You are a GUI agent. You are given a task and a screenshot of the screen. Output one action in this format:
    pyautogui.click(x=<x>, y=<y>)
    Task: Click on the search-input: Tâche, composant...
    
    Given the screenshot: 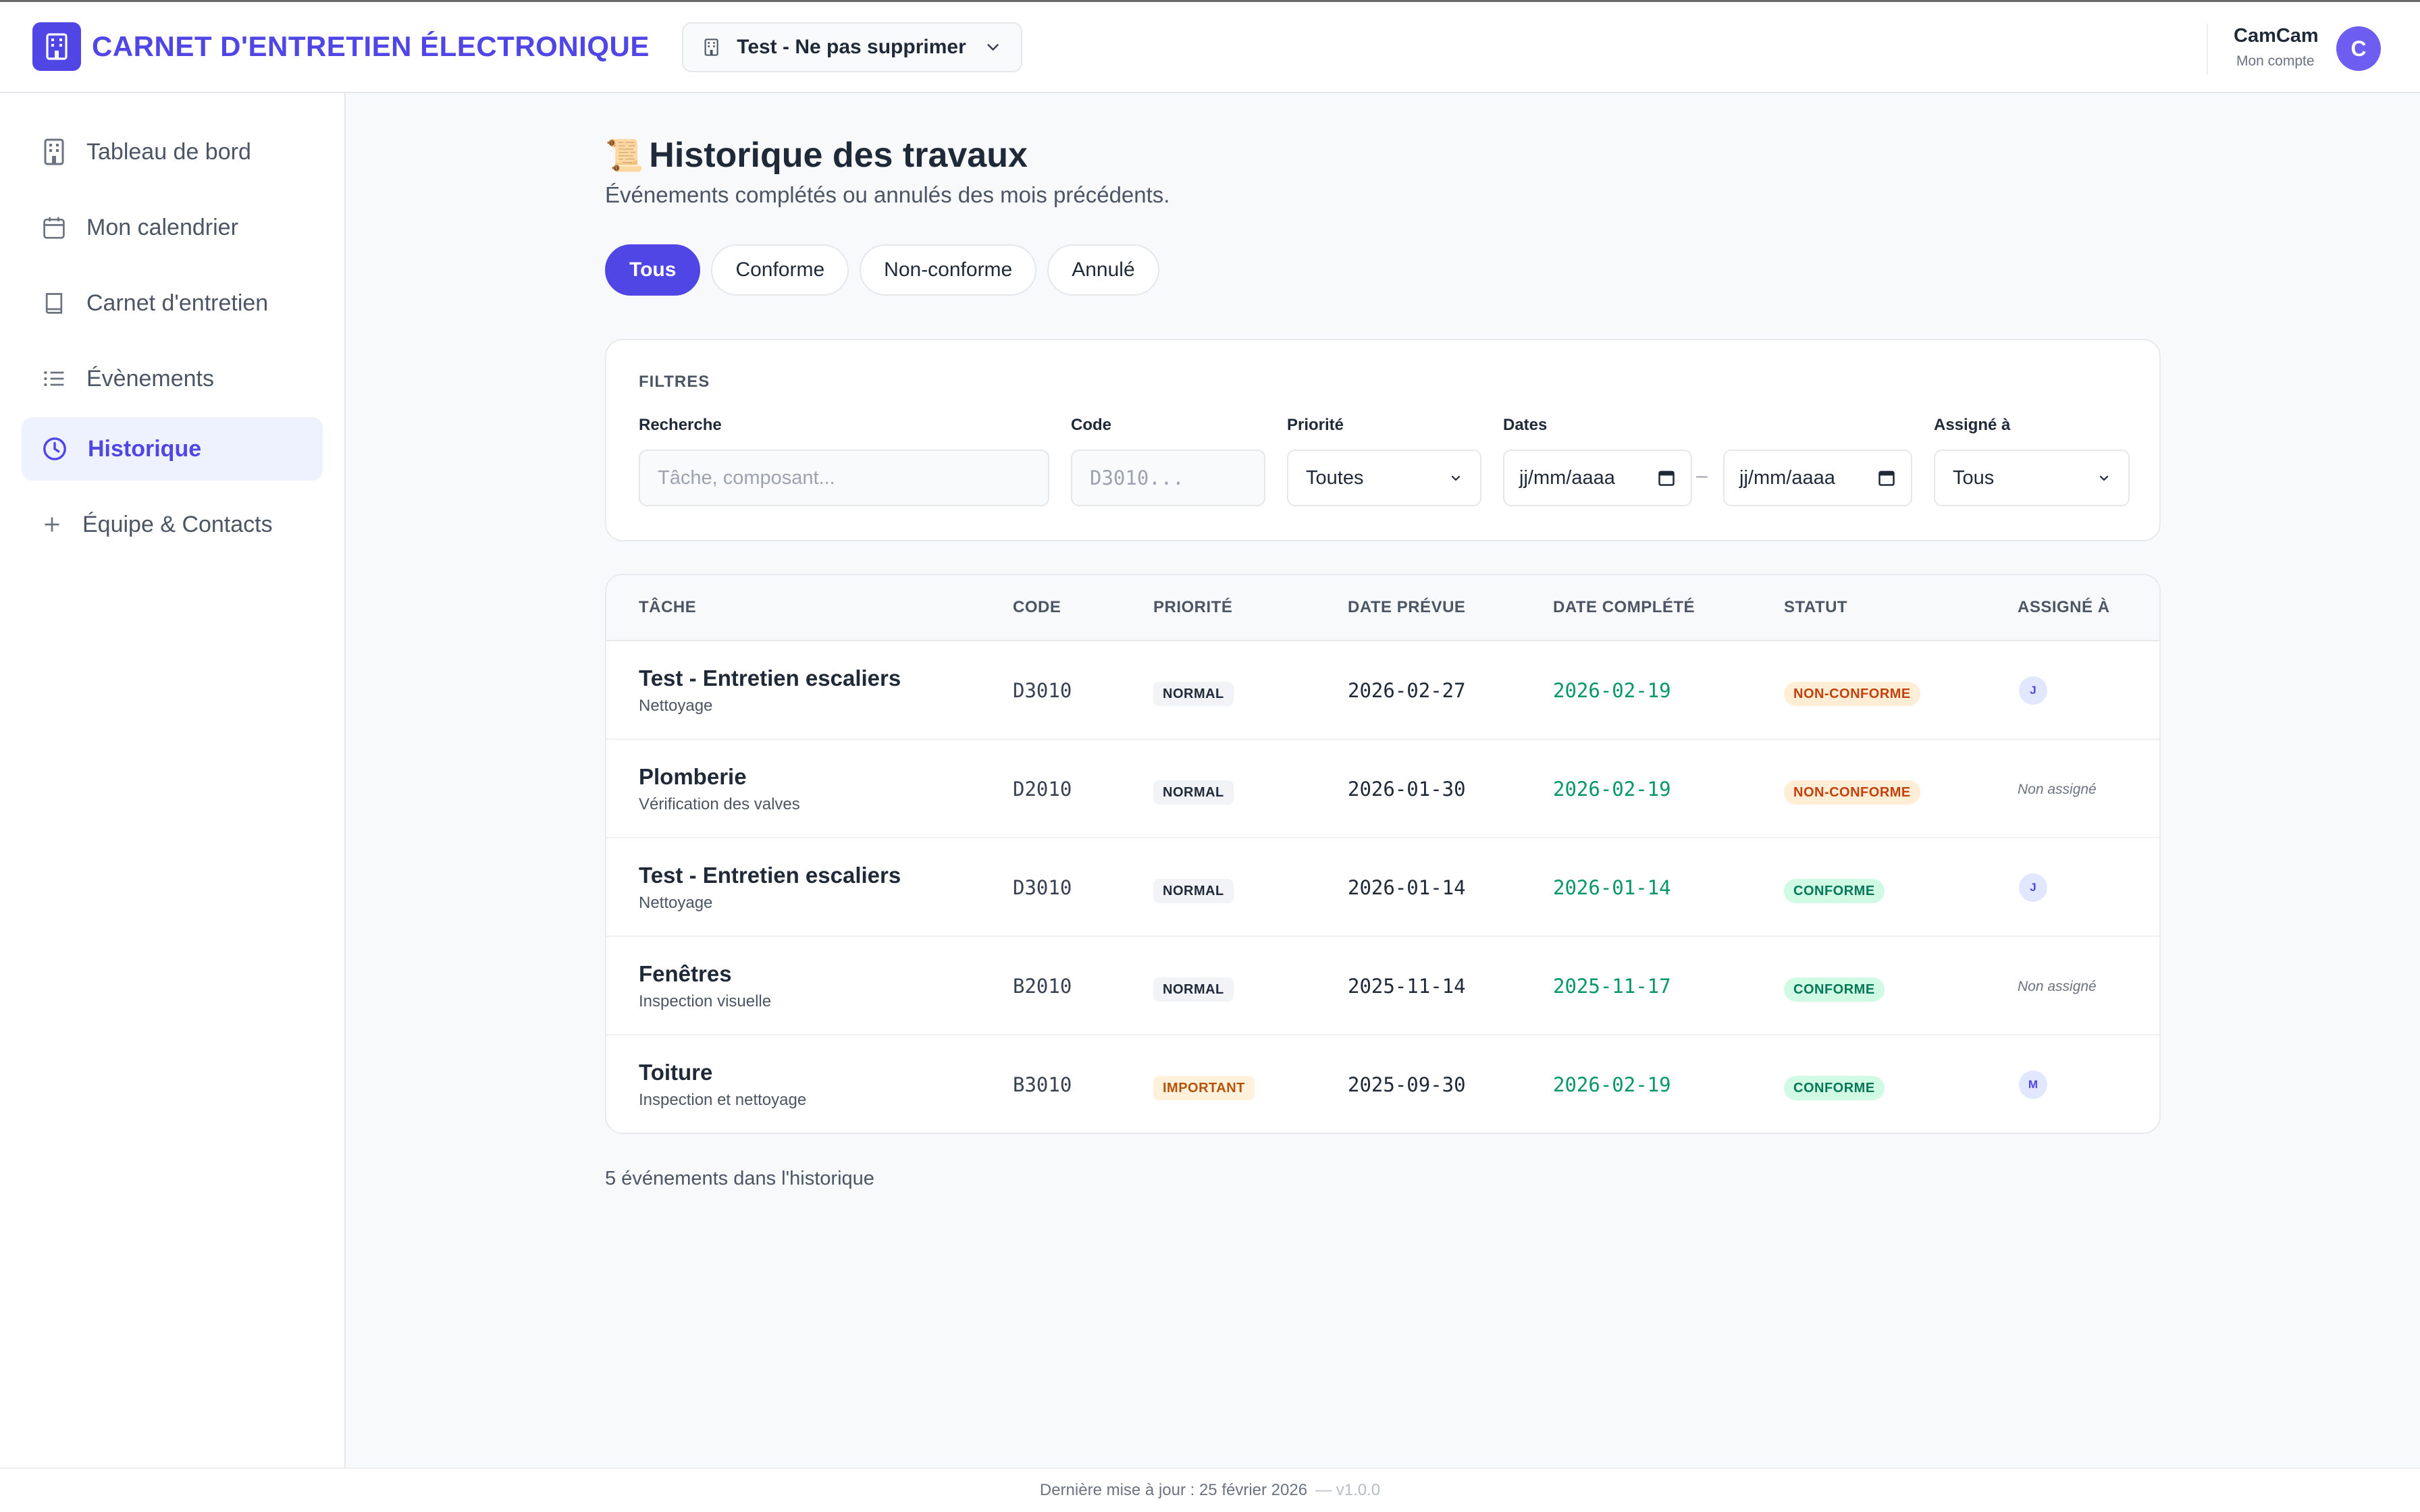 What is the action you would take?
    pyautogui.click(x=844, y=478)
    